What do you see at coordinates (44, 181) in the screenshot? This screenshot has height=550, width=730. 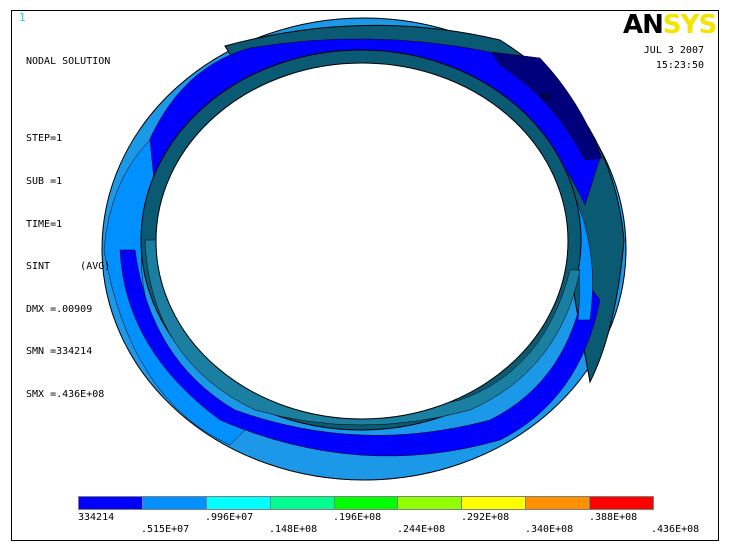 I see `info-sub: SUB =1` at bounding box center [44, 181].